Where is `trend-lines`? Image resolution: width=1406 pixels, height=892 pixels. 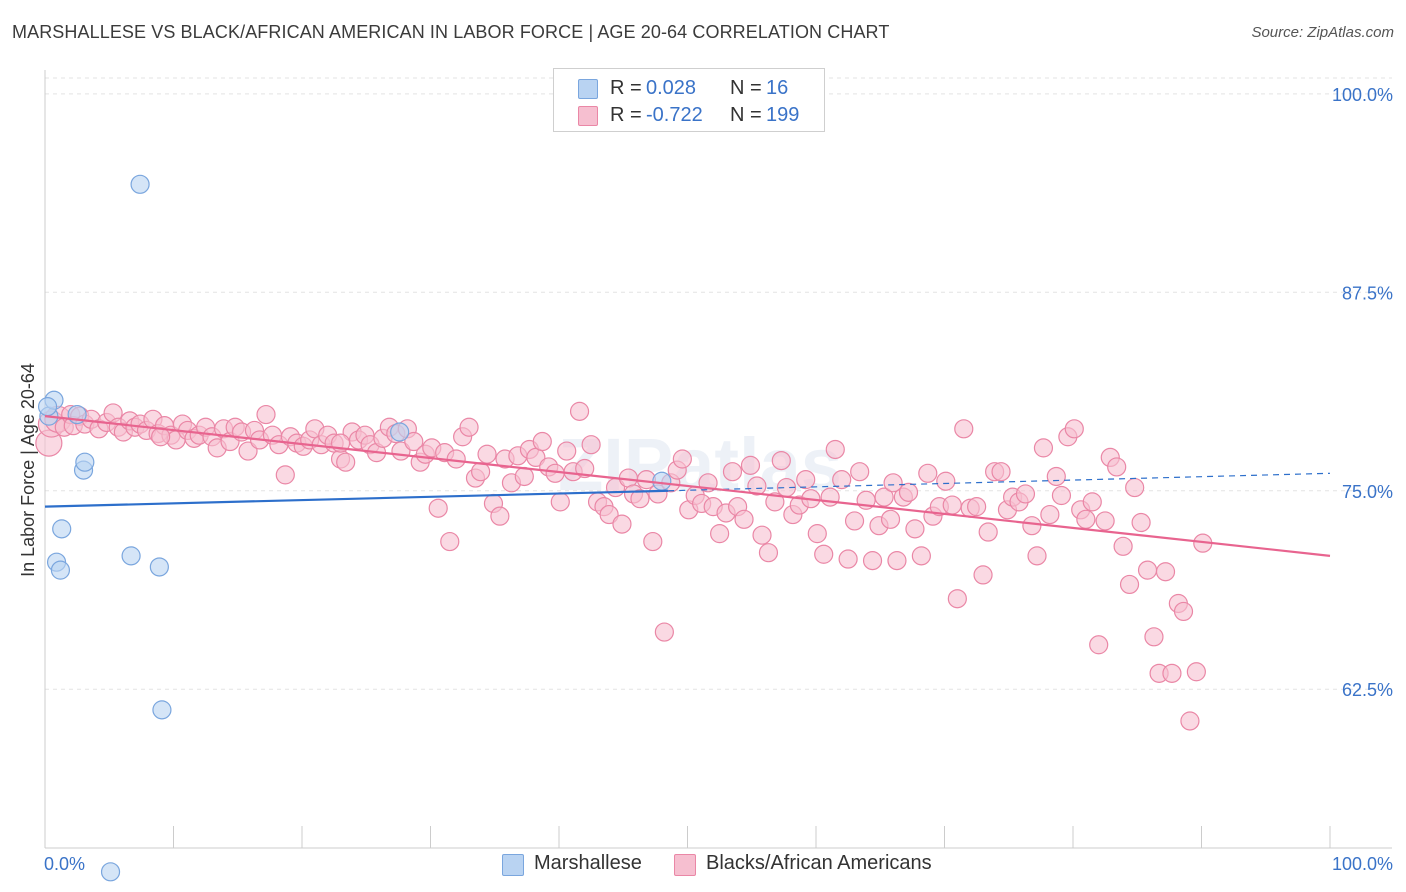
trend-lines is located at coordinates (687, 486).